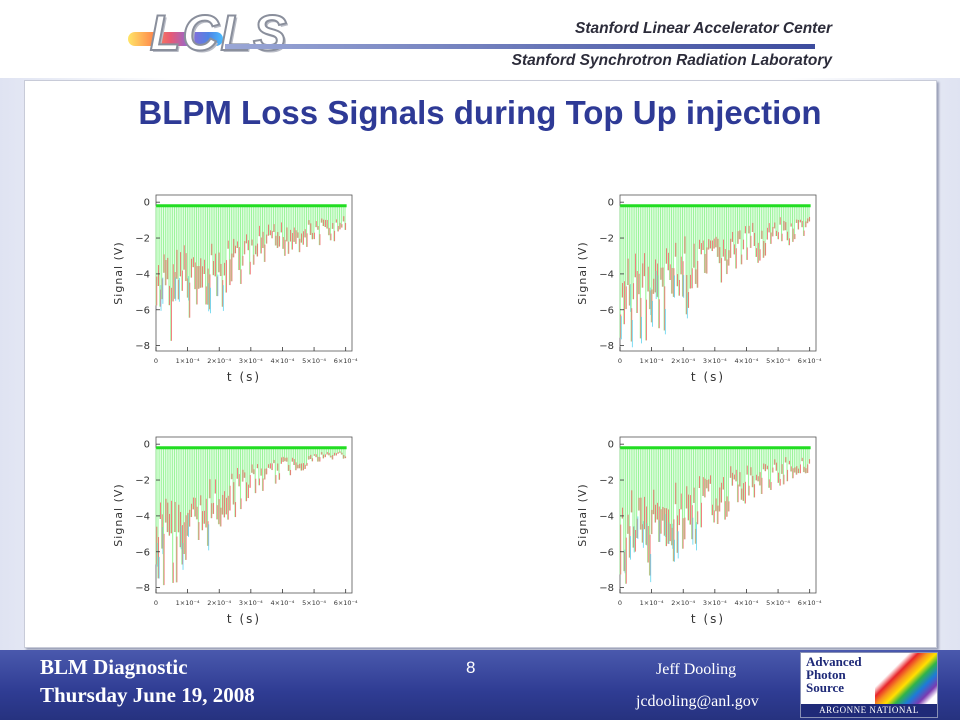 The height and width of the screenshot is (720, 960). What do you see at coordinates (175, 39) in the screenshot?
I see `lcls-logo-swoosh` at bounding box center [175, 39].